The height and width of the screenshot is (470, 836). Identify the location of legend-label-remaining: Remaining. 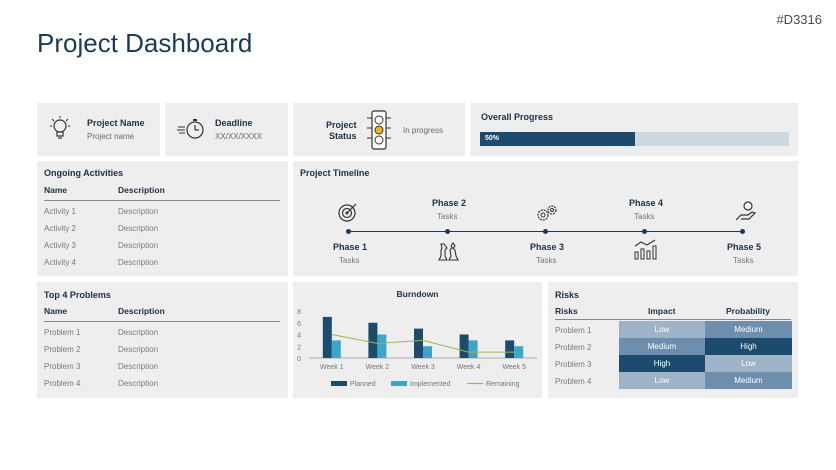
(503, 384).